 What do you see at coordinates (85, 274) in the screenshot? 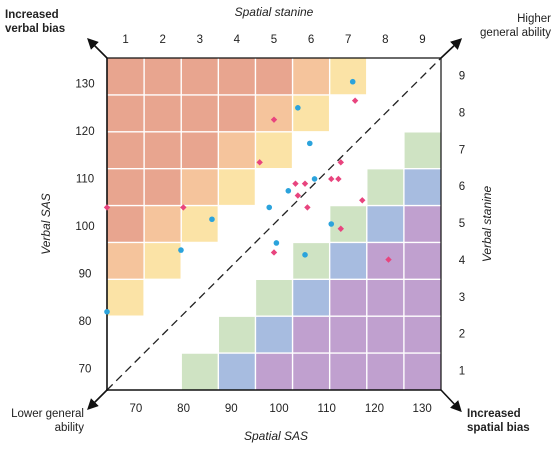
I see `left-tick-label: 90` at bounding box center [85, 274].